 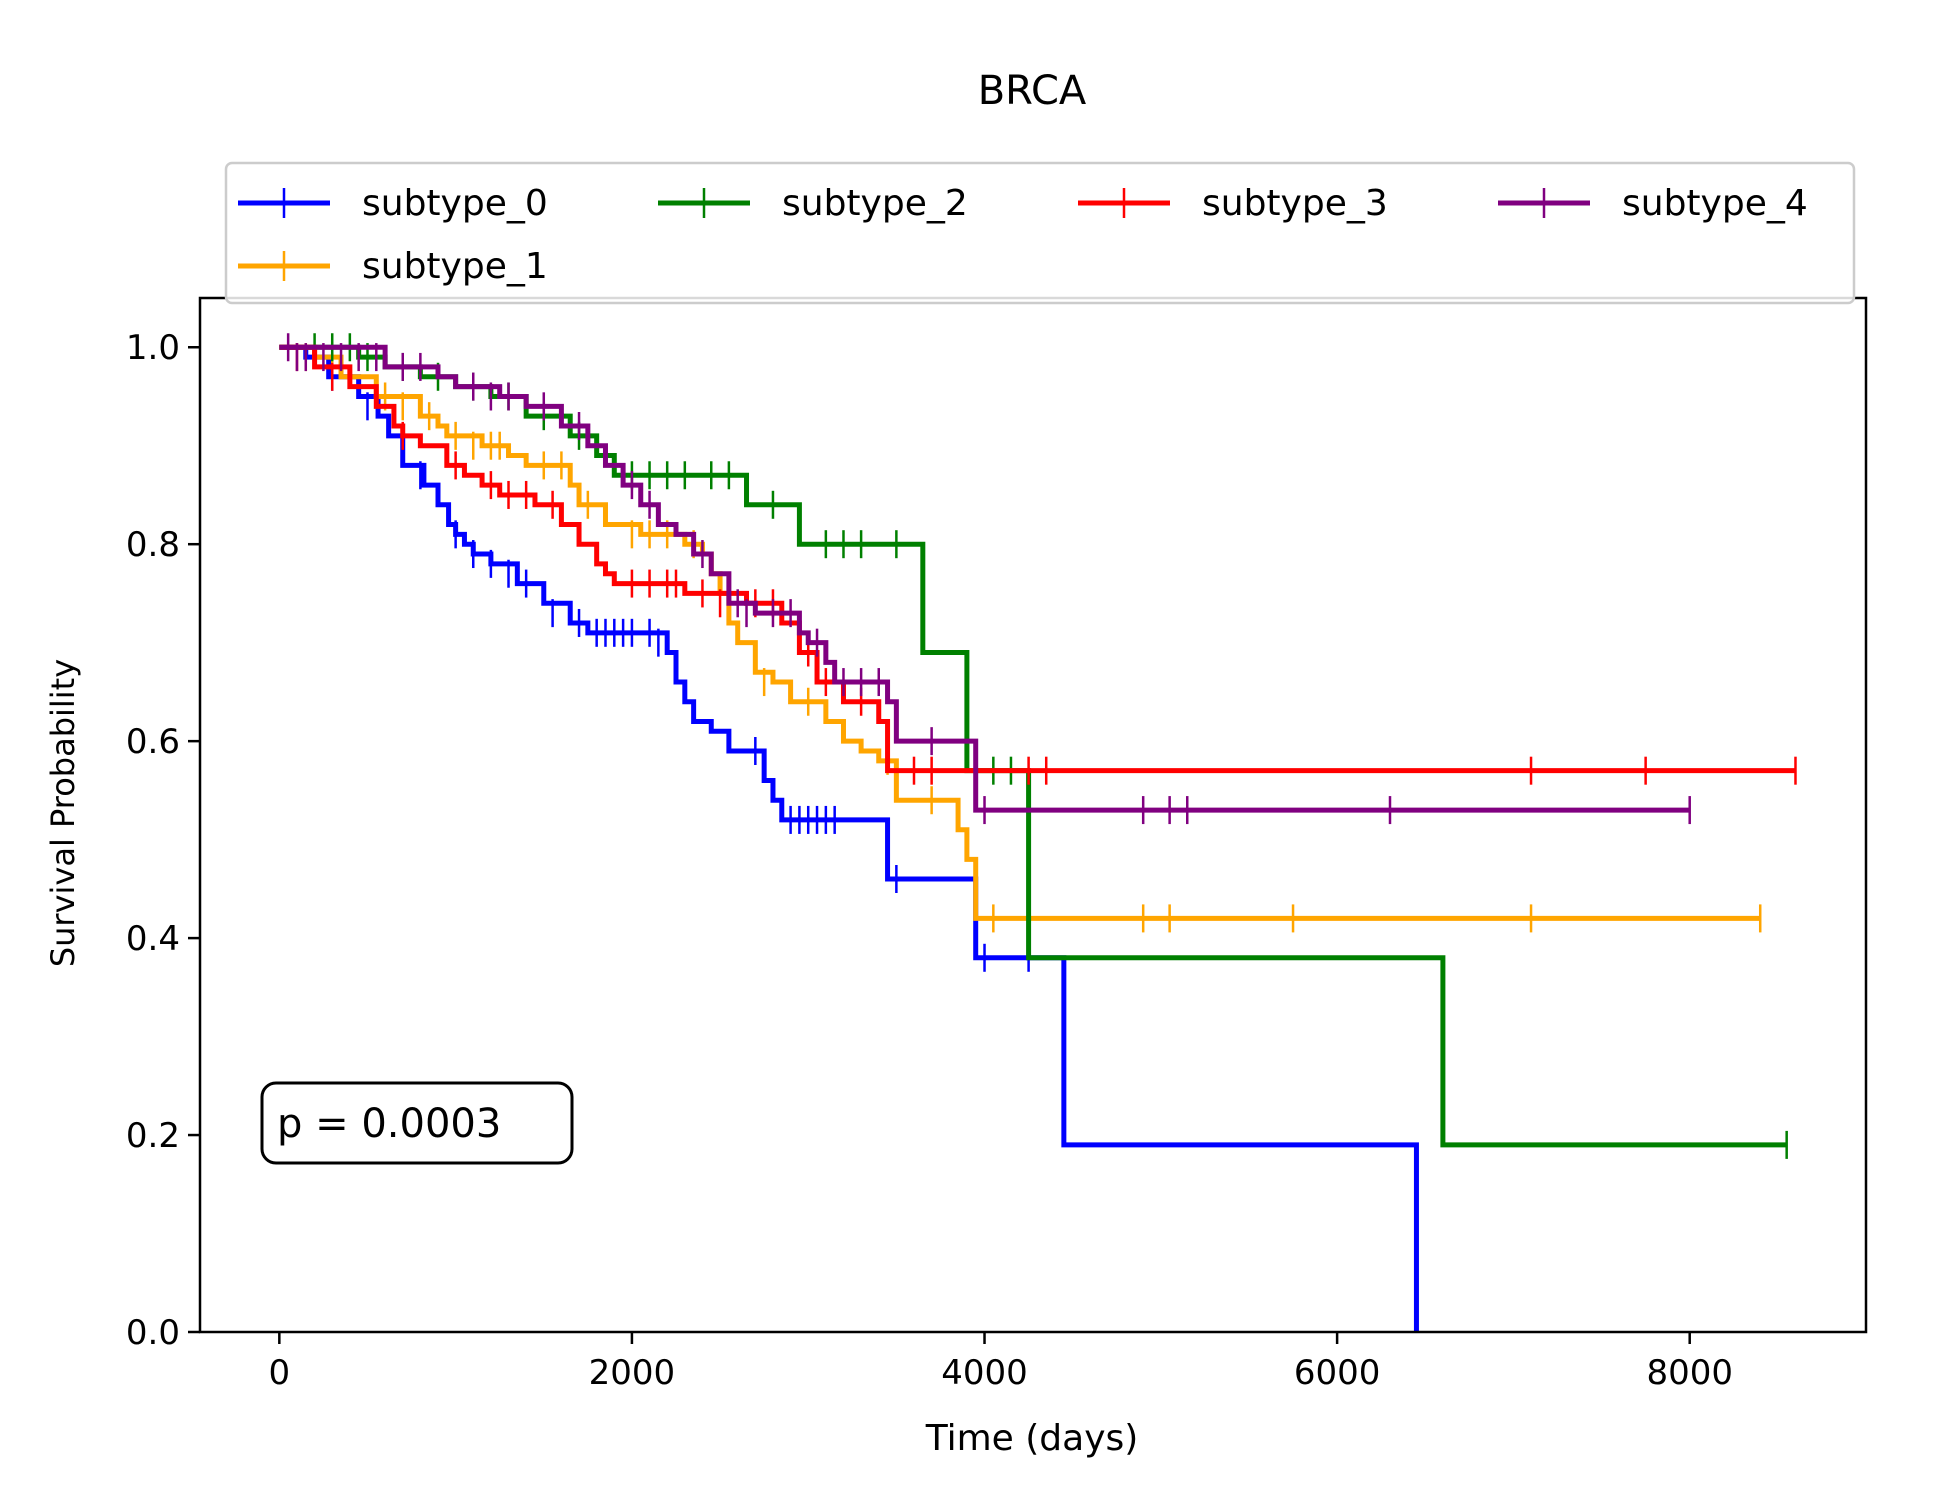 I want to click on y-tick-label: 0.6, so click(x=153, y=742).